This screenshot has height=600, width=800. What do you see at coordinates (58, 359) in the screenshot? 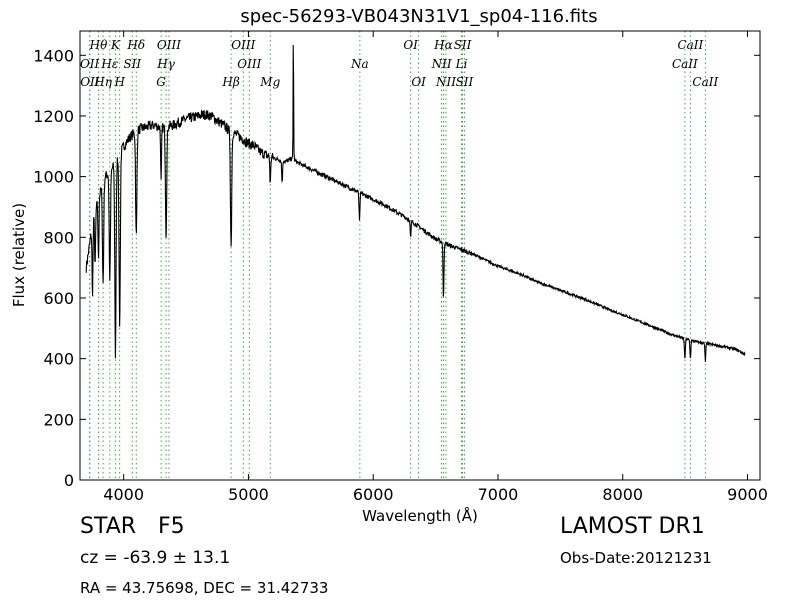
I see `y-tick-label: 400` at bounding box center [58, 359].